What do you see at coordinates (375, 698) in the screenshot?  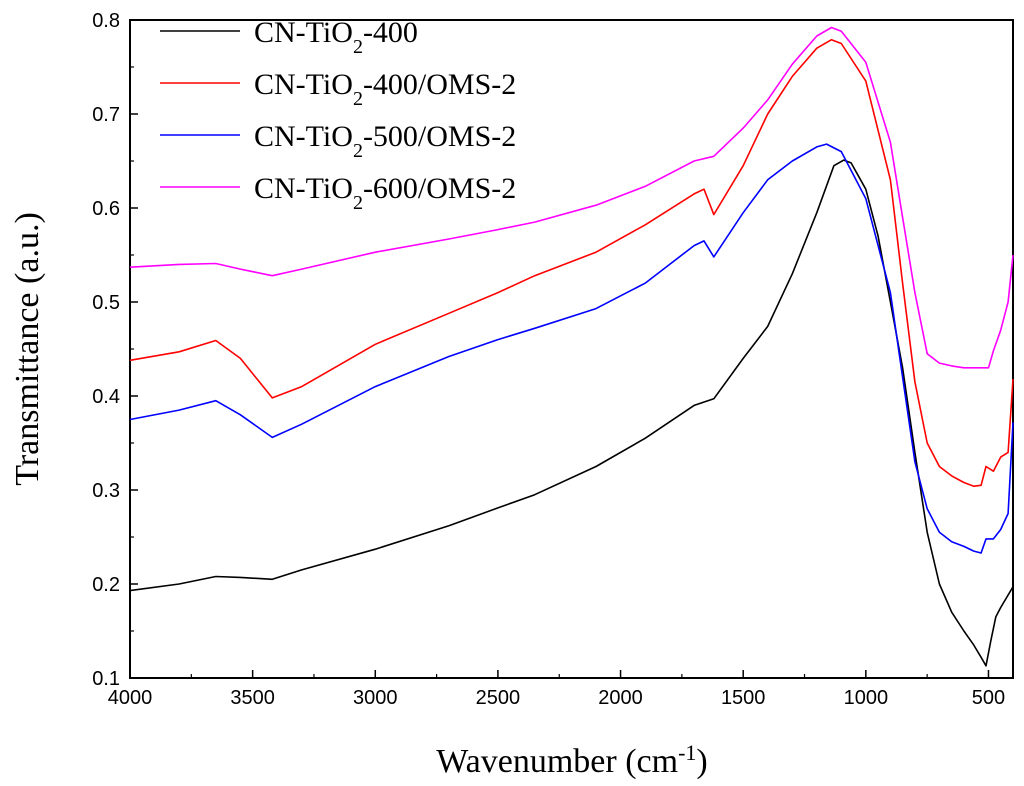 I see `x-tick-label: 3000` at bounding box center [375, 698].